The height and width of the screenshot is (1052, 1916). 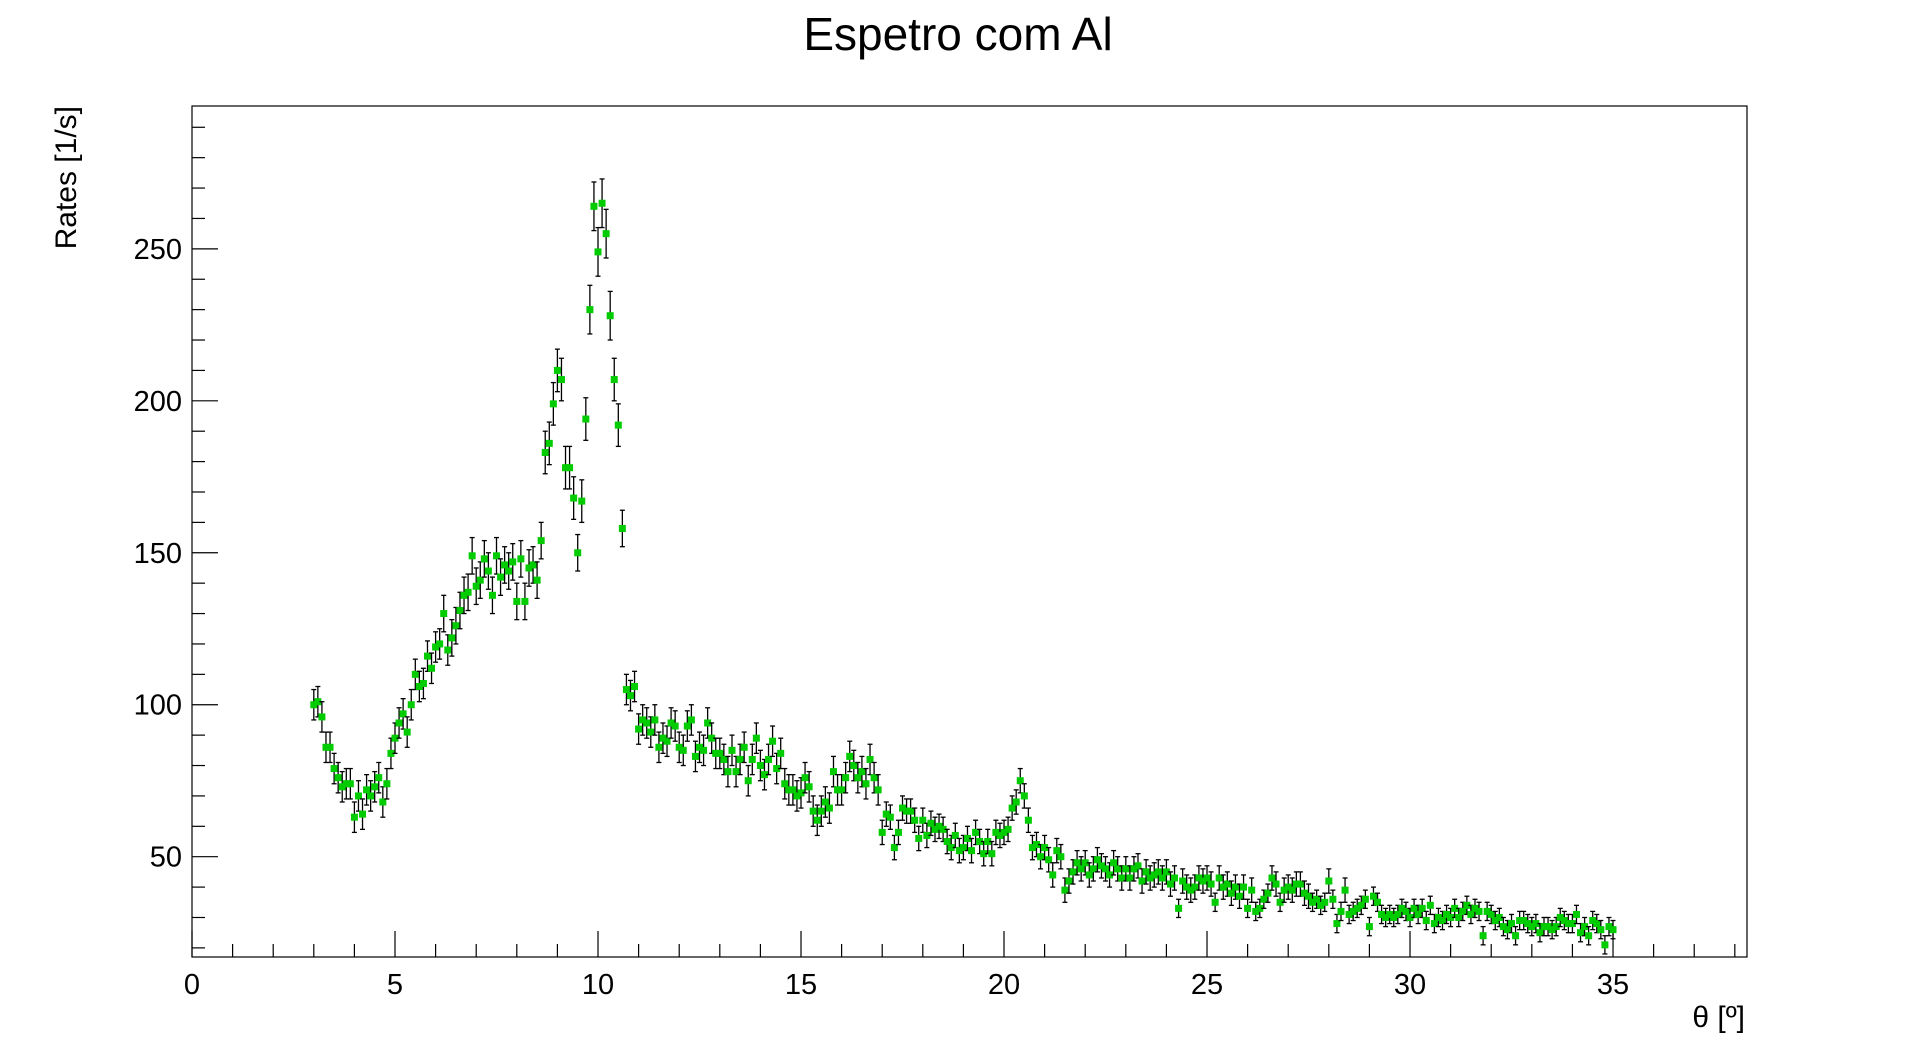 I want to click on x-tick-label: 30, so click(x=1410, y=985).